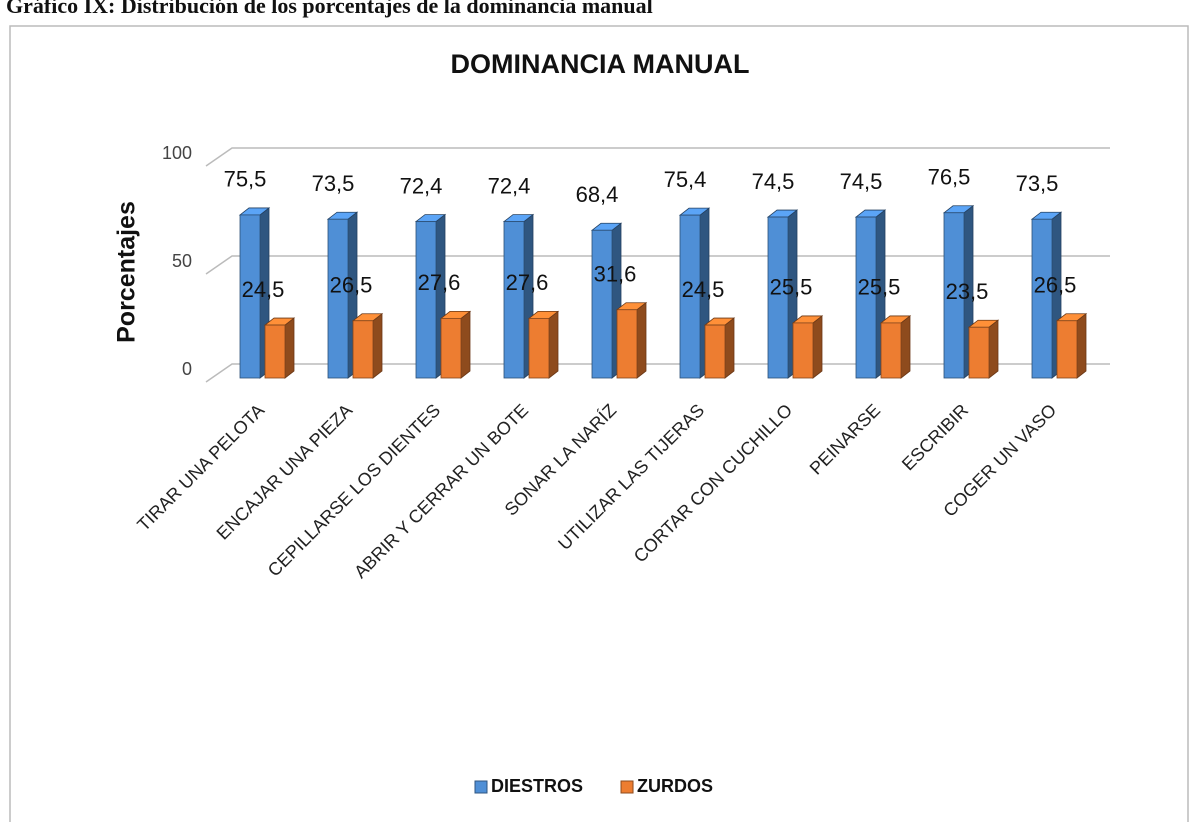 Image resolution: width=1200 pixels, height=822 pixels. Describe the element at coordinates (187, 369) in the screenshot. I see `y-tick-label: 0` at that location.